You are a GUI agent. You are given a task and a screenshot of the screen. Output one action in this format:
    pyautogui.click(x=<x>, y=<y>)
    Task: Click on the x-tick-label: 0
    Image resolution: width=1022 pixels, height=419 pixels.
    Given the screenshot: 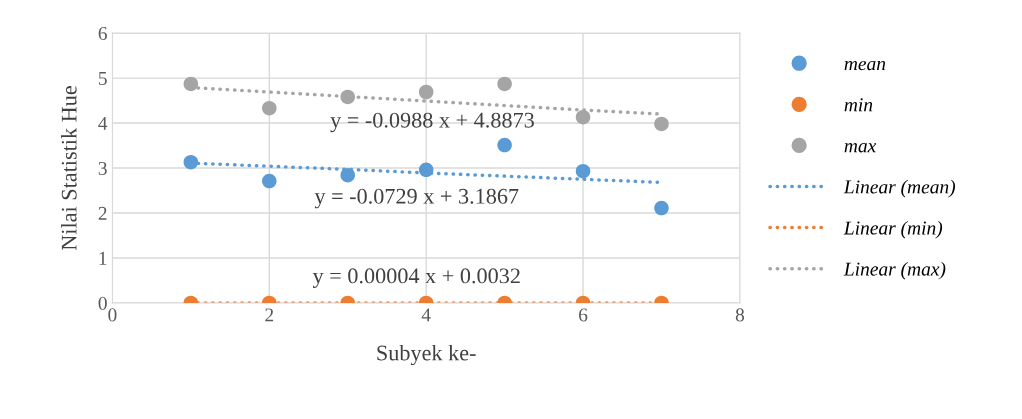 What is the action you would take?
    pyautogui.click(x=112, y=315)
    